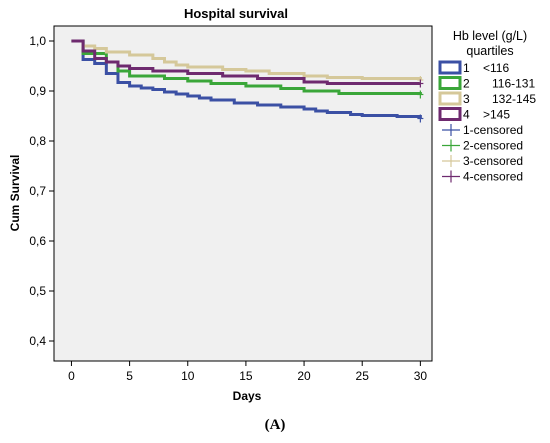  Describe the element at coordinates (474, 114) in the screenshot. I see `legend-entry-4: 4 >145` at that location.